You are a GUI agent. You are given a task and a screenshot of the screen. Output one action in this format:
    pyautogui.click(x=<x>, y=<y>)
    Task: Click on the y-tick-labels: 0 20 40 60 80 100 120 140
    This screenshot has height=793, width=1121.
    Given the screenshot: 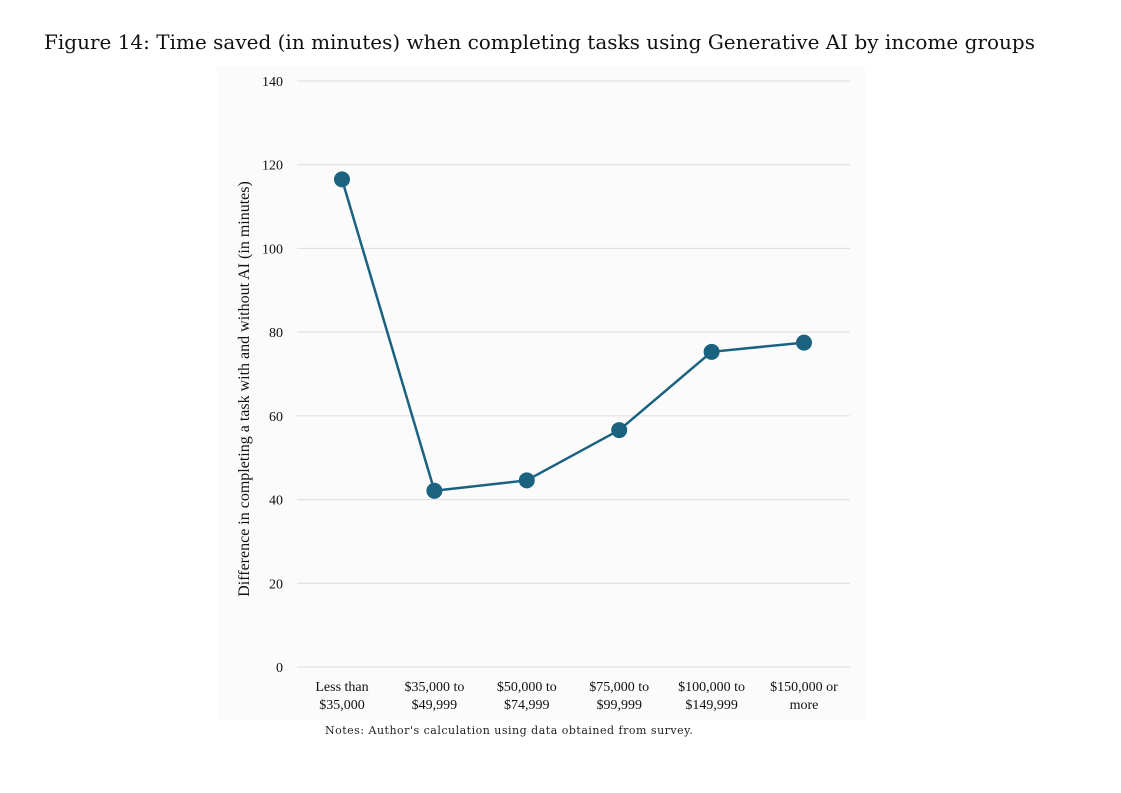 What is the action you would take?
    pyautogui.click(x=272, y=375)
    